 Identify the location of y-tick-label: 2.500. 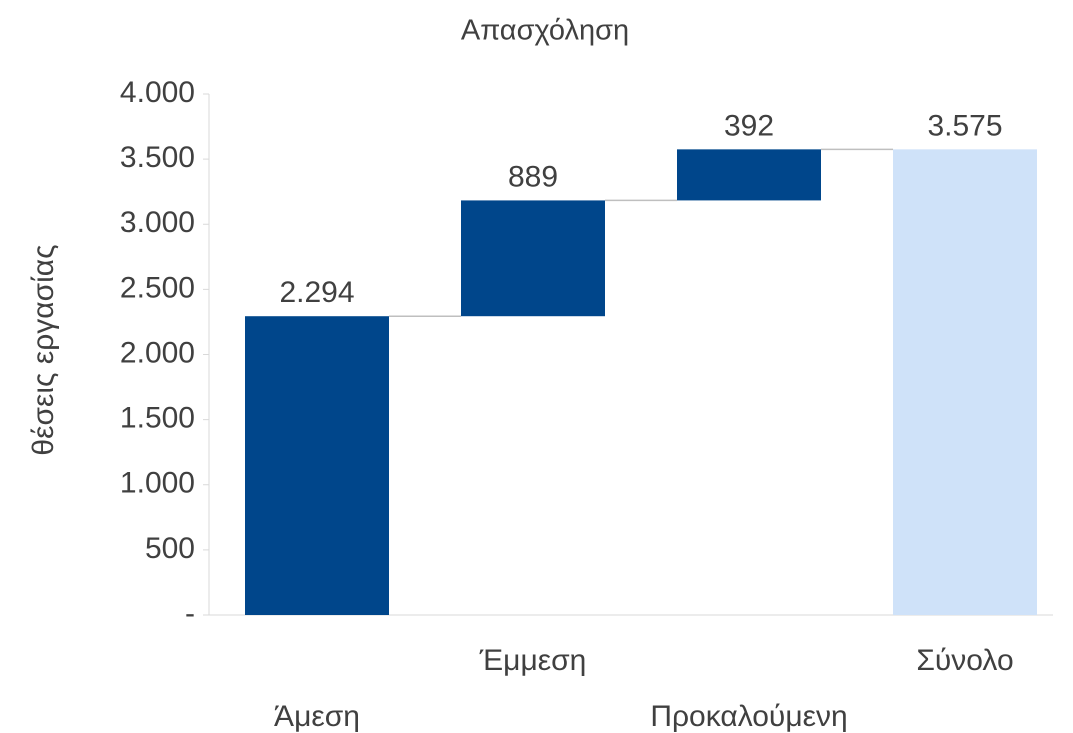
(157, 287).